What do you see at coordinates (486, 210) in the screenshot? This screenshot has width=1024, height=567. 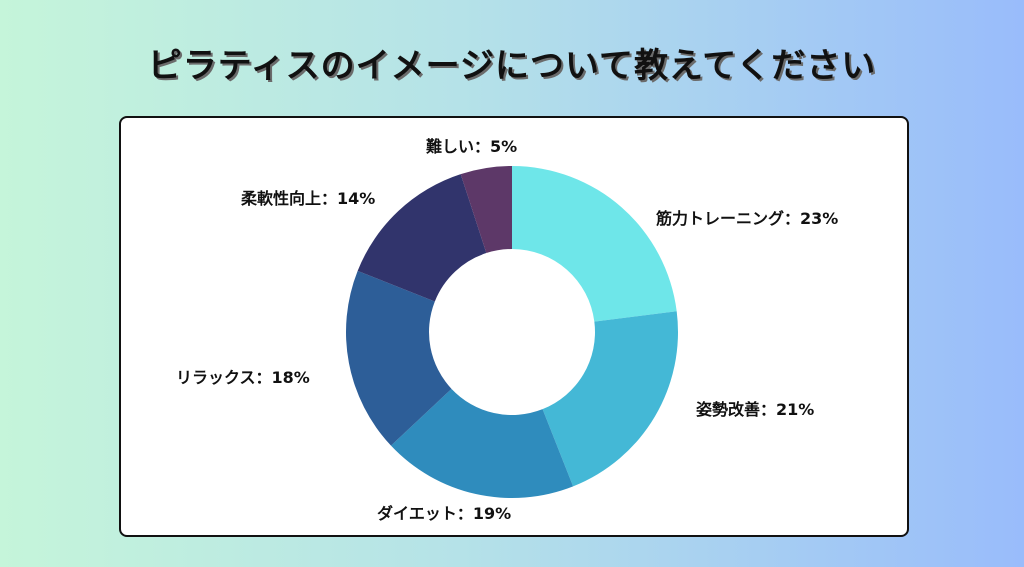 I see `slice-difficult` at bounding box center [486, 210].